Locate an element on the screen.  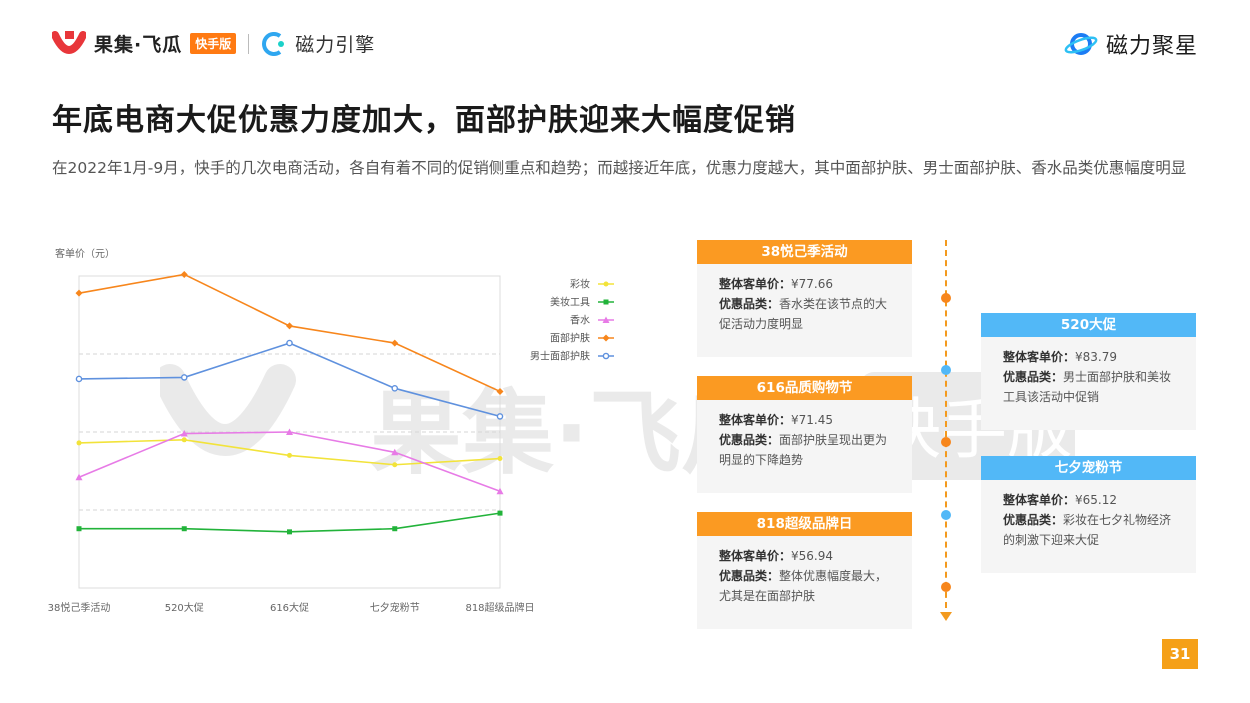
event-category: 彩妆在七夕礼物经济的刺激下迎来大促 is located at coordinates (1087, 530).